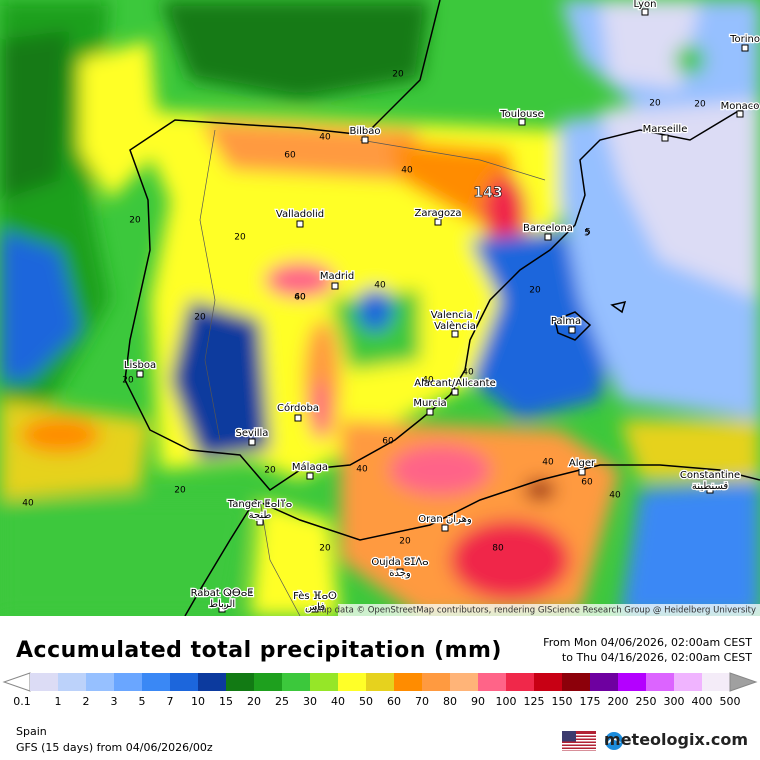  I want to click on period-to: to Thu 04/16/2026, 02:00am CEST, so click(656, 657).